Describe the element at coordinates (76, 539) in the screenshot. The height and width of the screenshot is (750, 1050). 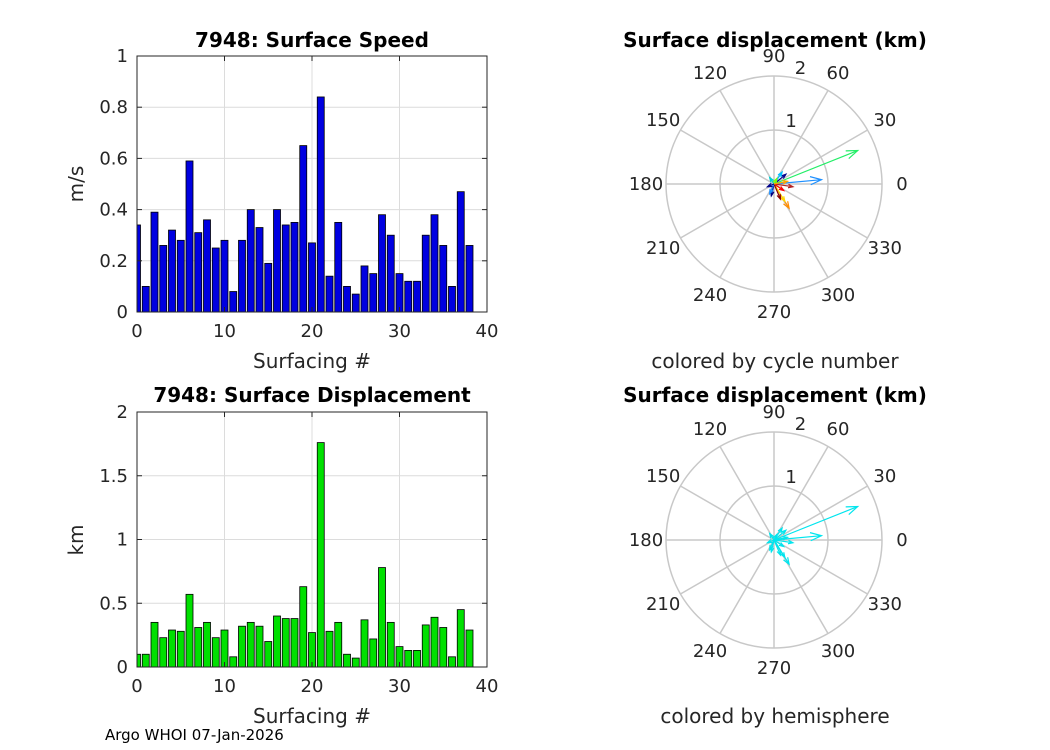
I see `surface-displacement-ylabel: km` at that location.